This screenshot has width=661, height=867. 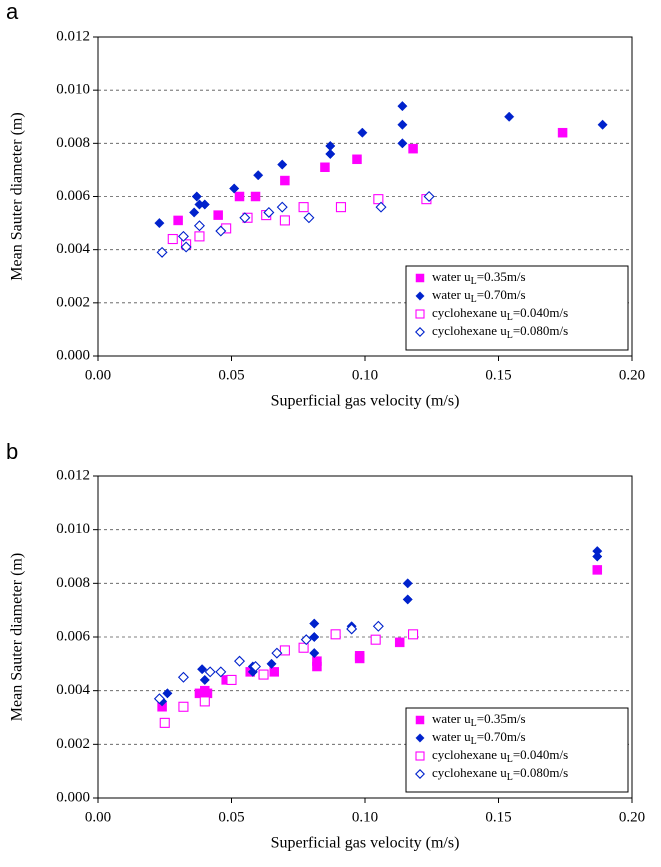 What do you see at coordinates (73, 475) in the screenshot?
I see `y-tick-label: 0.012` at bounding box center [73, 475].